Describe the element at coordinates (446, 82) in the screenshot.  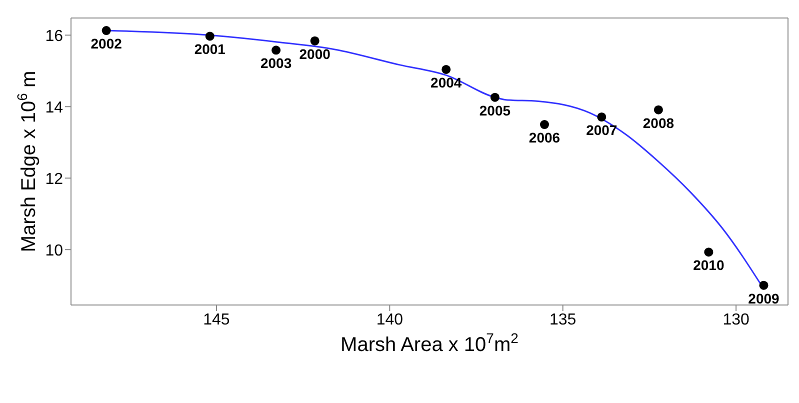
I see `annotation: 2004` at that location.